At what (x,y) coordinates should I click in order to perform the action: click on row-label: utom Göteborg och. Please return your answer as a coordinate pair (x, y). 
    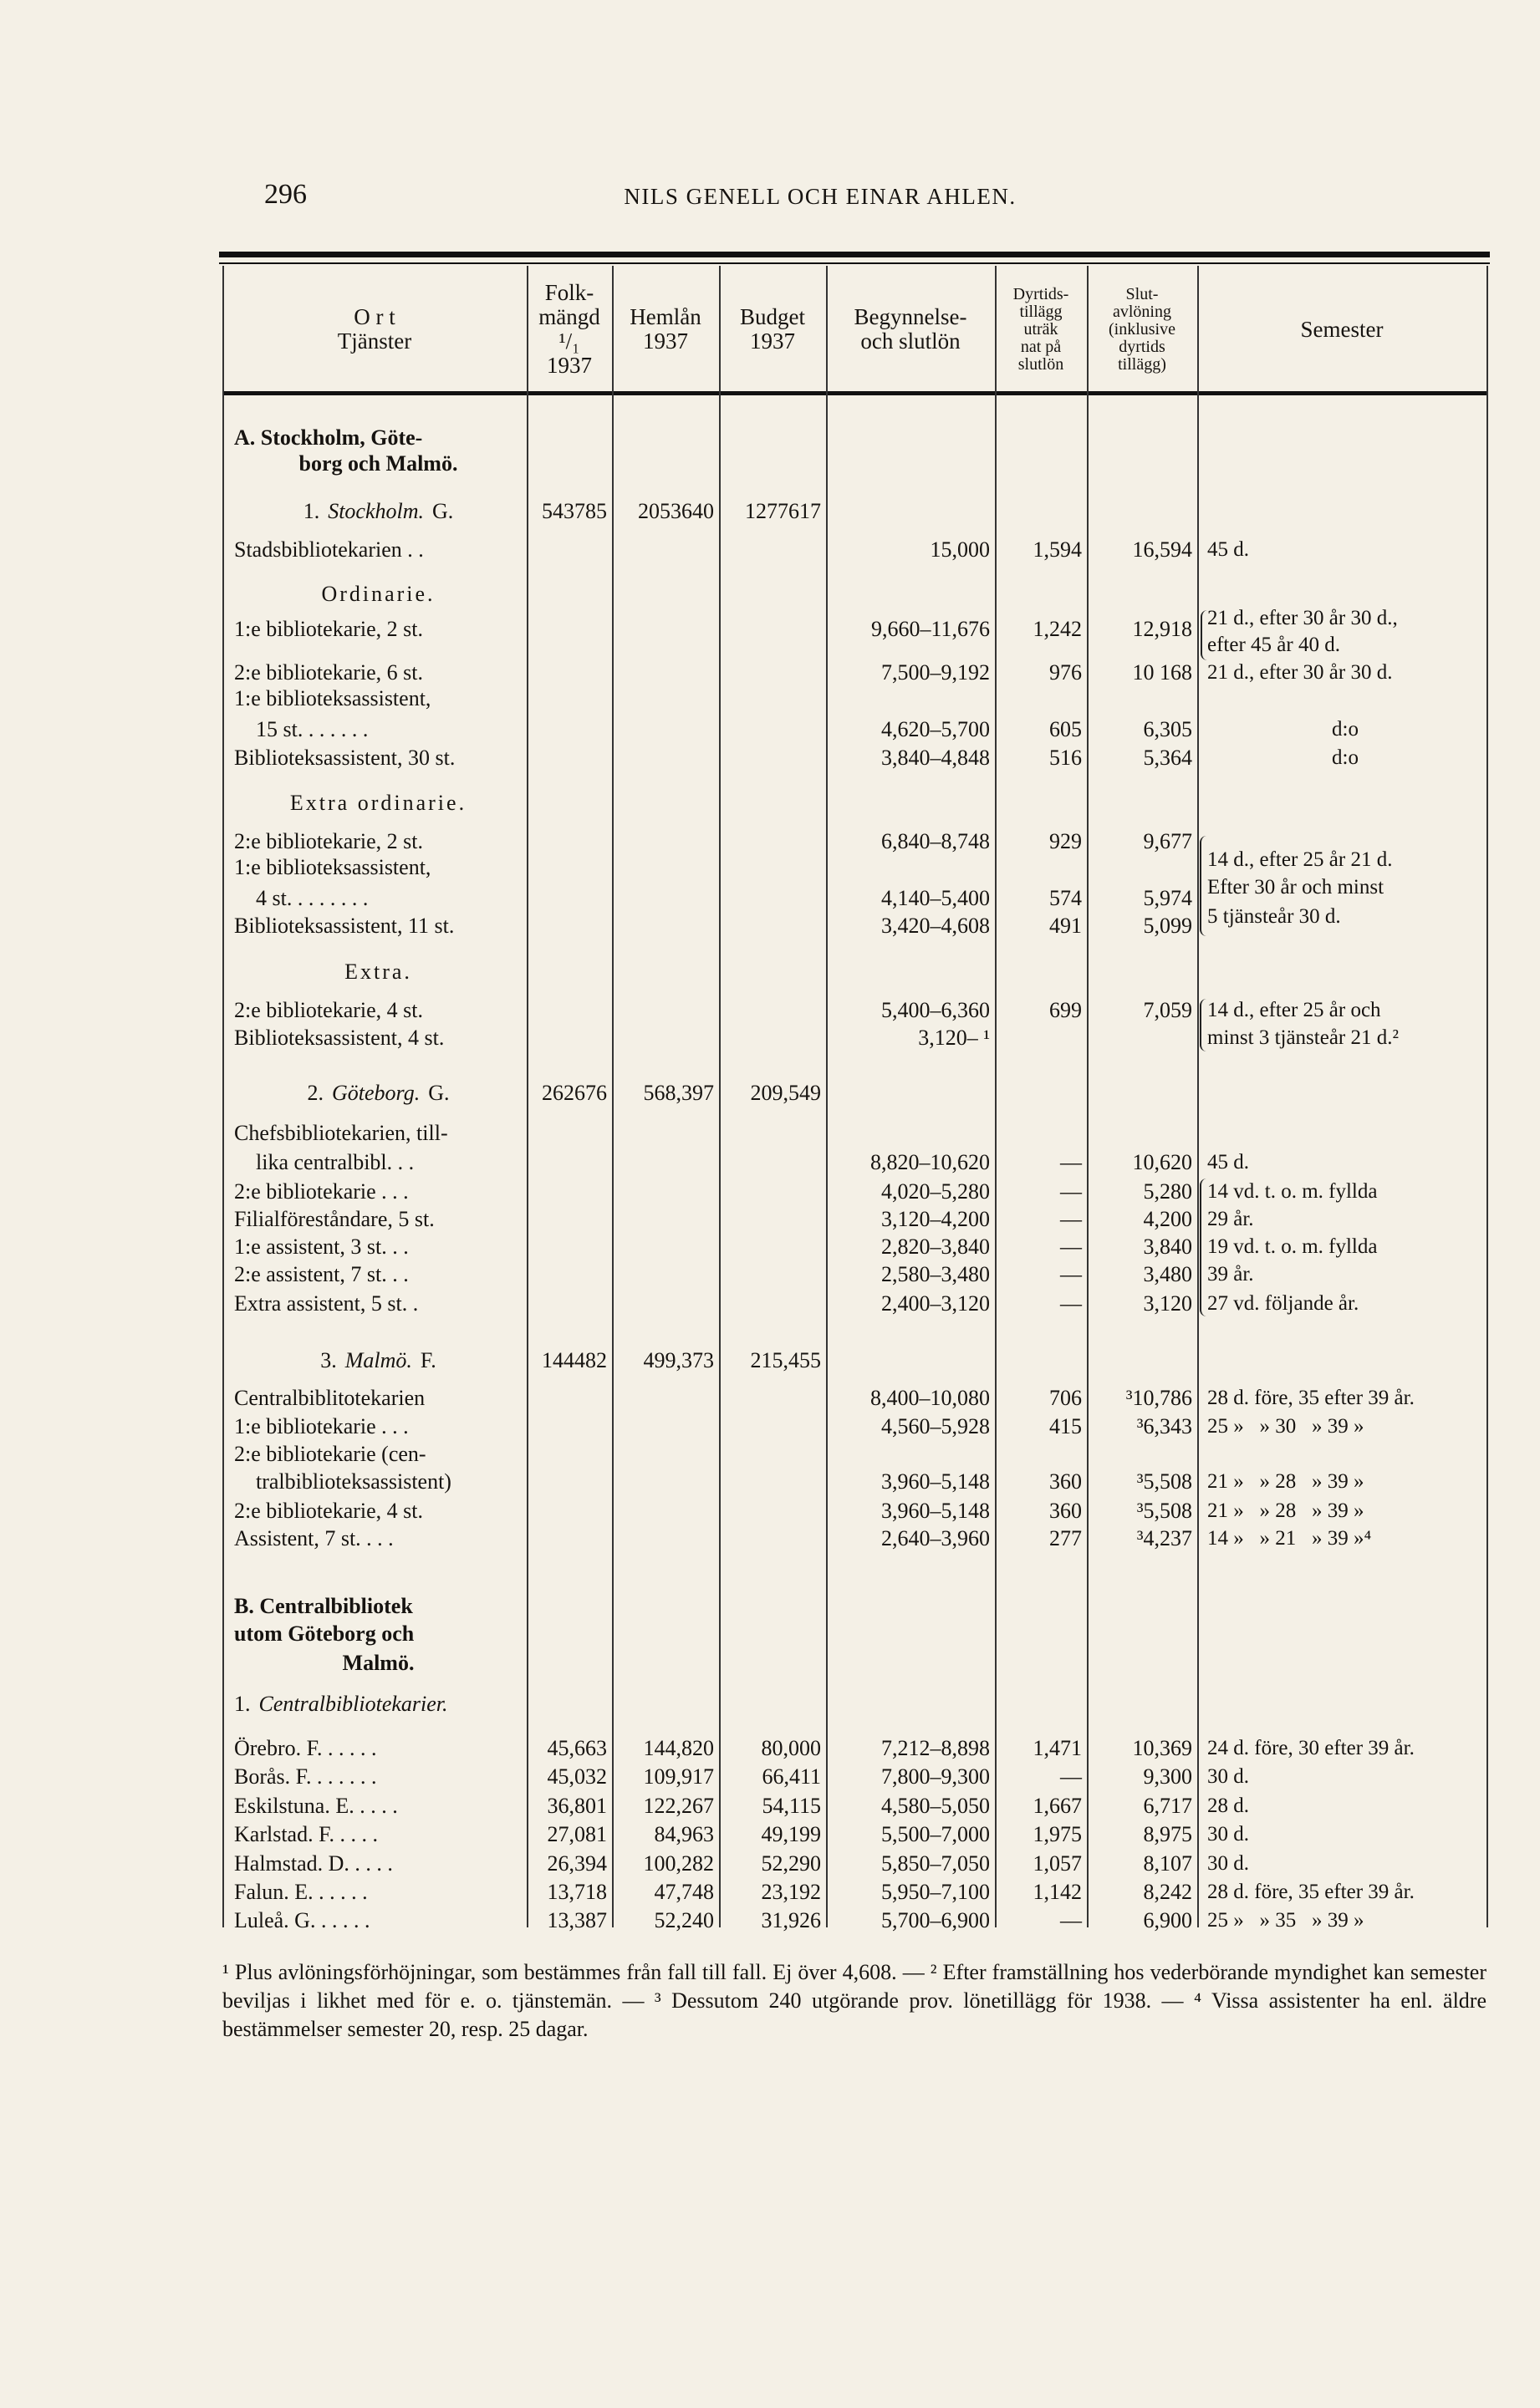
    Looking at the image, I should click on (324, 1633).